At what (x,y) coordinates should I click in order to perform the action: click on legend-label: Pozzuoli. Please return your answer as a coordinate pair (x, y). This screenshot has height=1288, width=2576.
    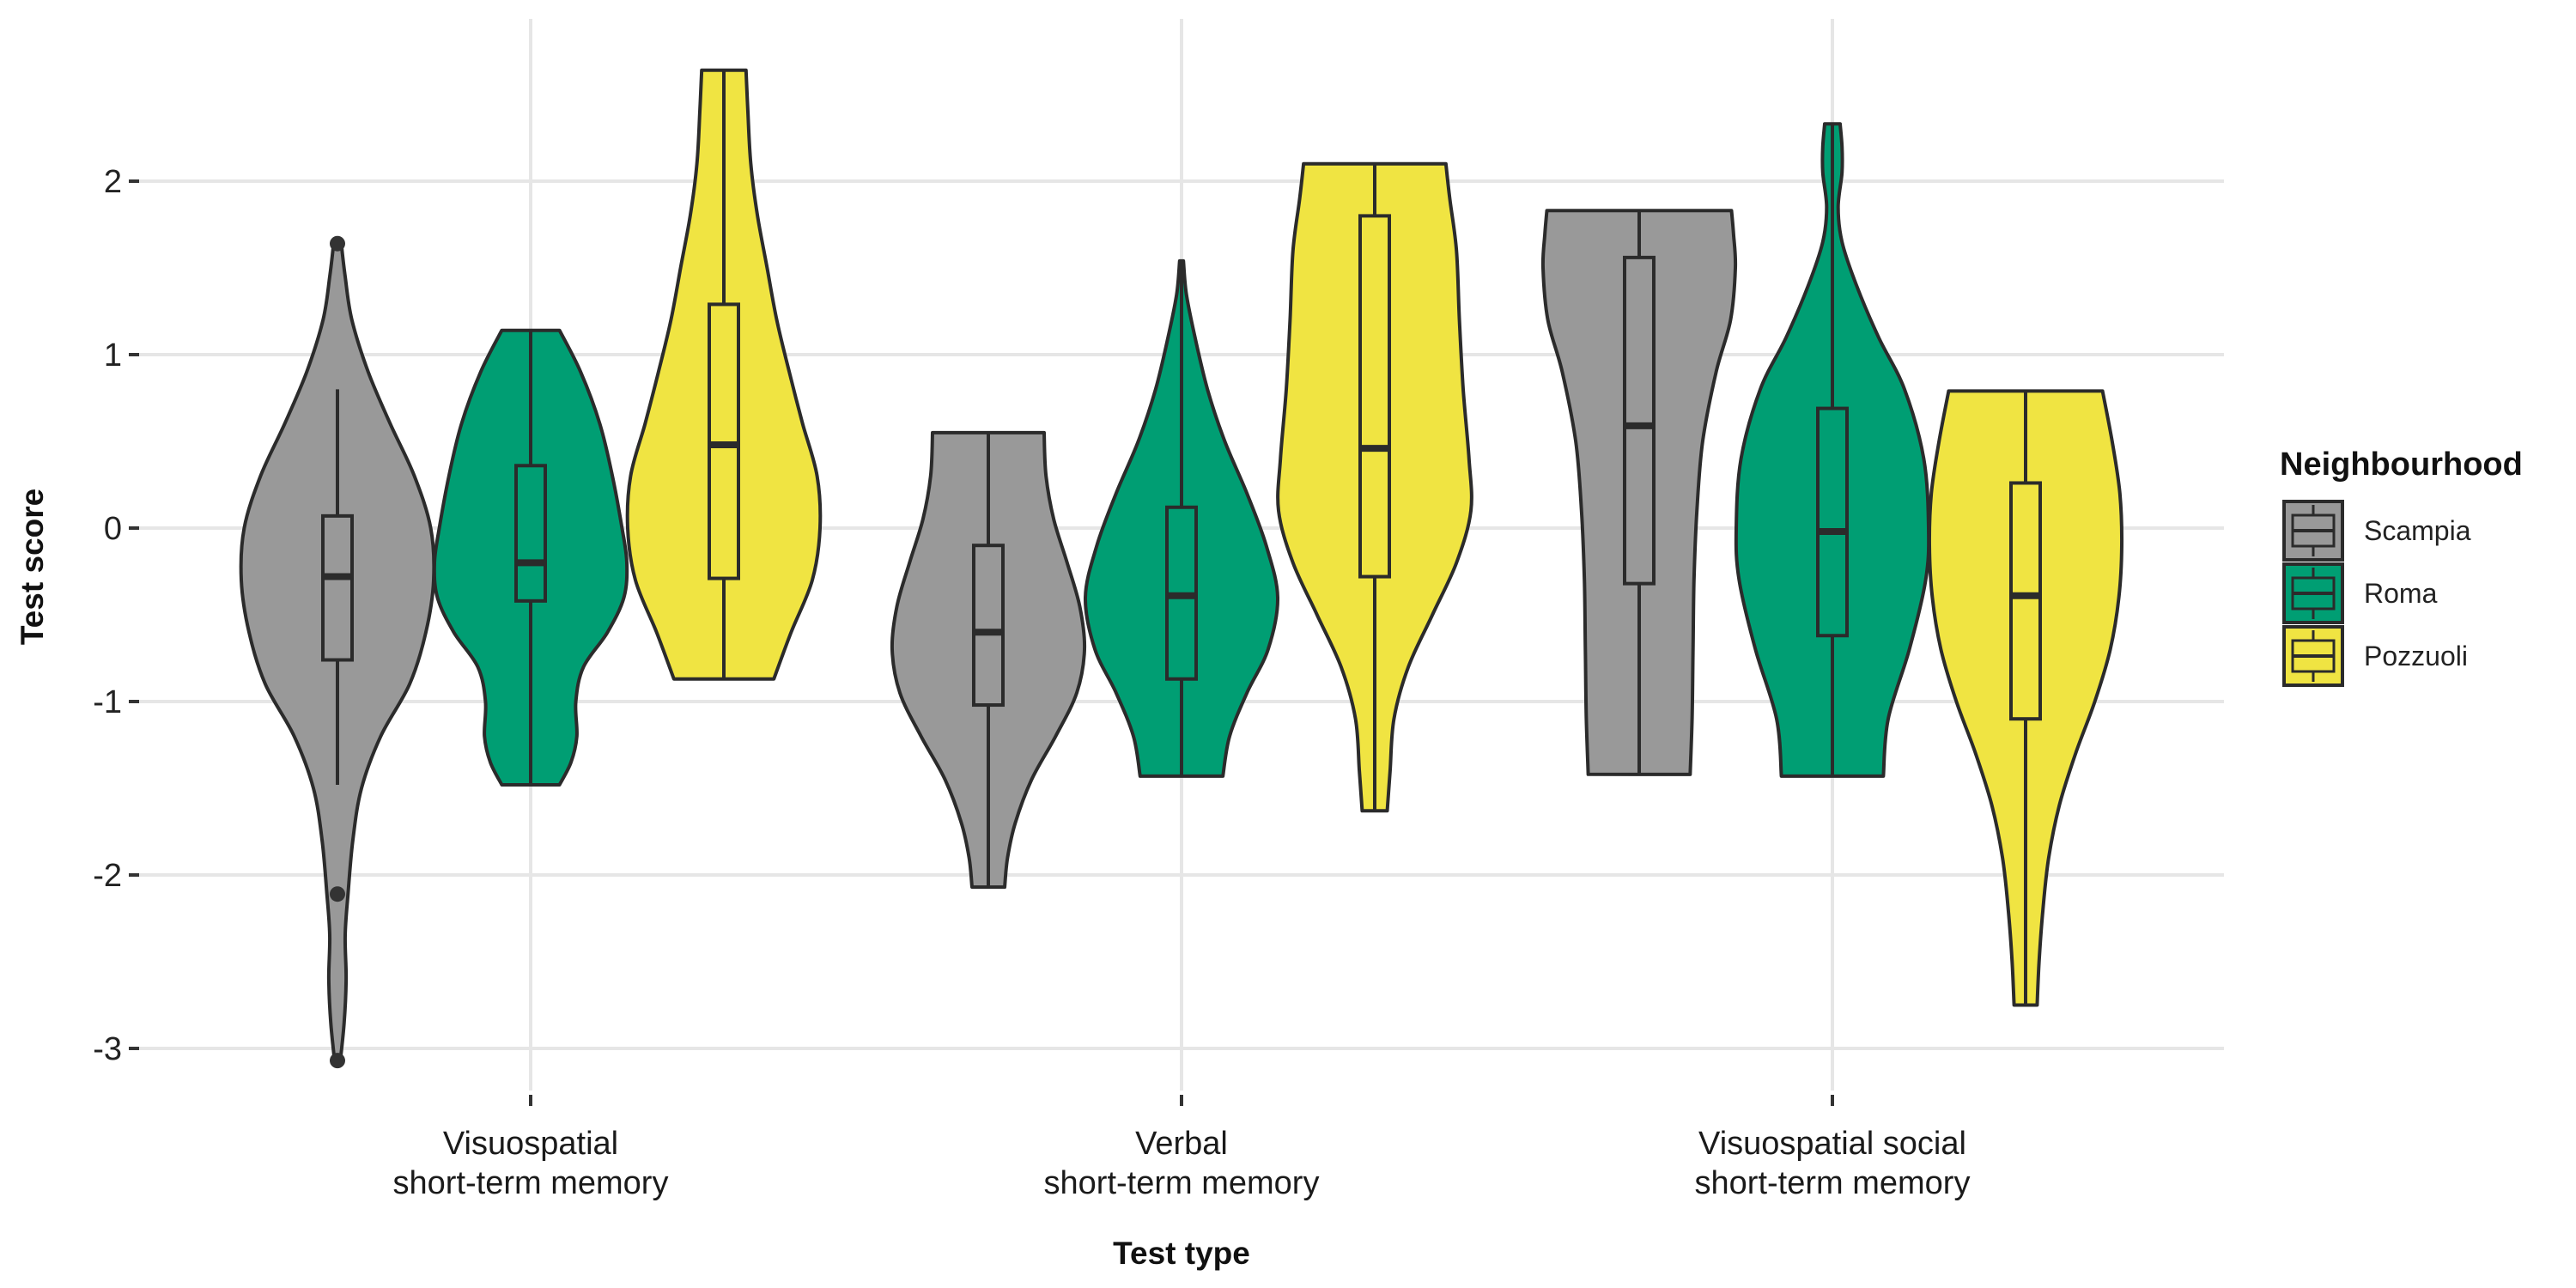
    Looking at the image, I should click on (2416, 656).